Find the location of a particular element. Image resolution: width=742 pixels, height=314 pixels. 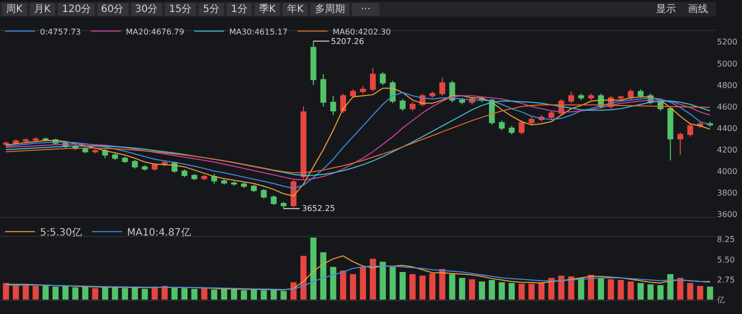

text: 60分 is located at coordinates (112, 9).